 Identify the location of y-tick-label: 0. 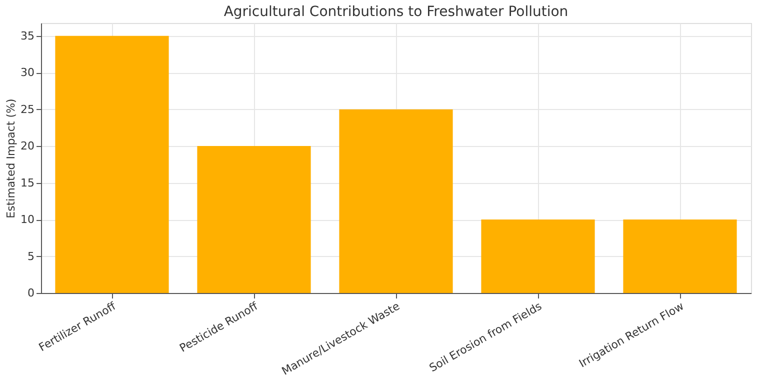
(31, 293).